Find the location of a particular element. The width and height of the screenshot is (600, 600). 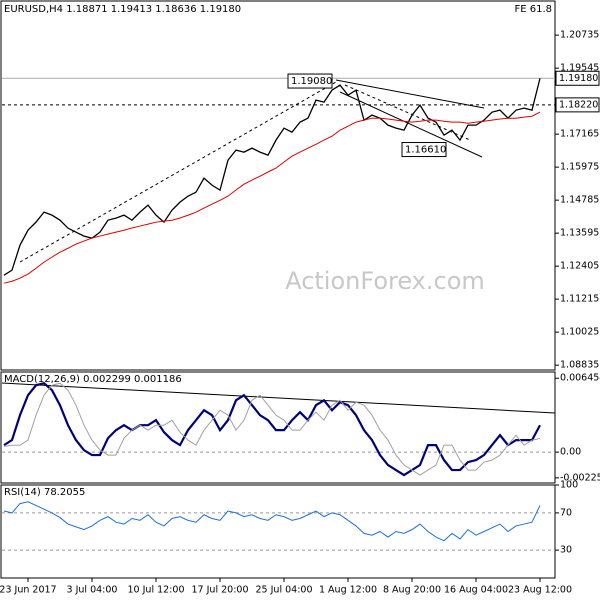

y-tick-label: 1.13595 is located at coordinates (579, 233).